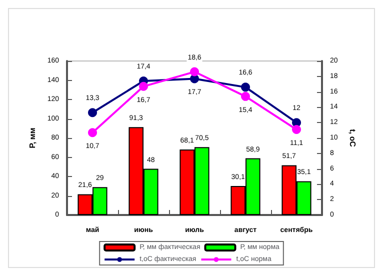  Describe the element at coordinates (32, 138) in the screenshot. I see `y-axis-title: Р, мм` at that location.